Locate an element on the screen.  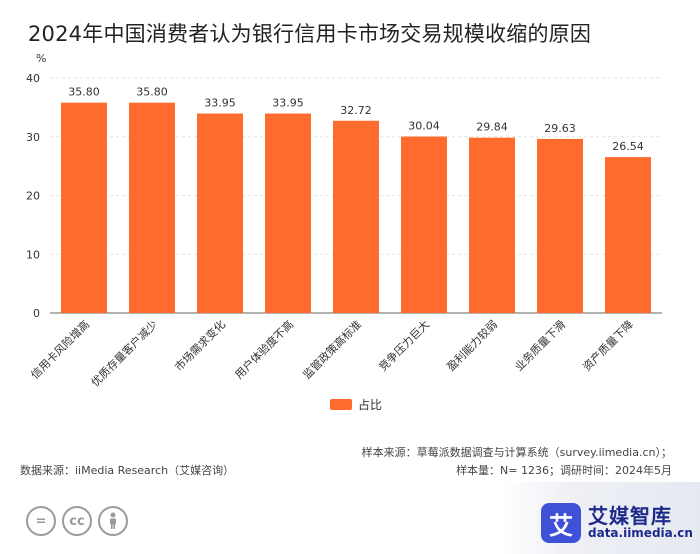
sample-source: 样本来源：草莓派数据调查与计算系统（survey.iimedia.cn）； is located at coordinates (516, 452).